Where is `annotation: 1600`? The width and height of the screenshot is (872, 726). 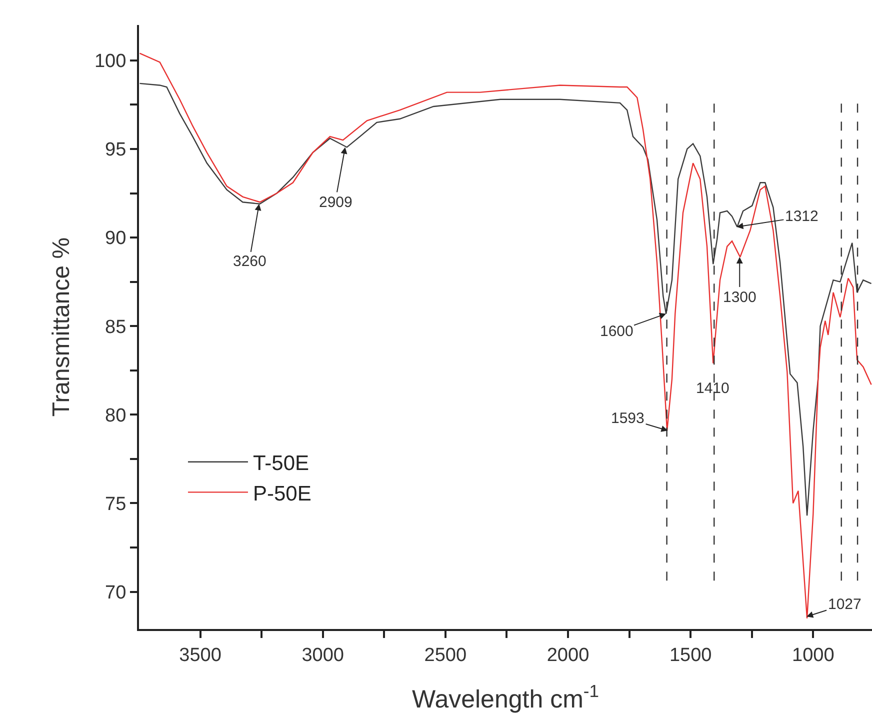 annotation: 1600 is located at coordinates (617, 331).